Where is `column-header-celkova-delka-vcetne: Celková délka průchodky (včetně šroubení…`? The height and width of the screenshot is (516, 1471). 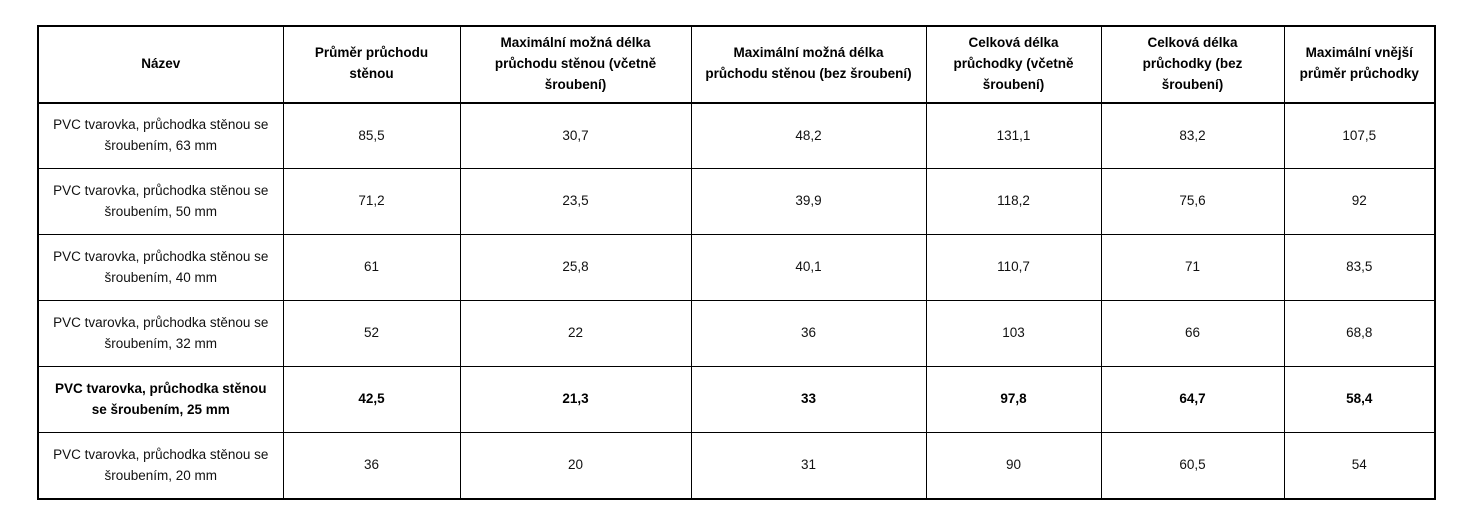
column-header-celkova-delka-vcetne: Celková délka průchodky (včetně šroubení… is located at coordinates (1013, 64).